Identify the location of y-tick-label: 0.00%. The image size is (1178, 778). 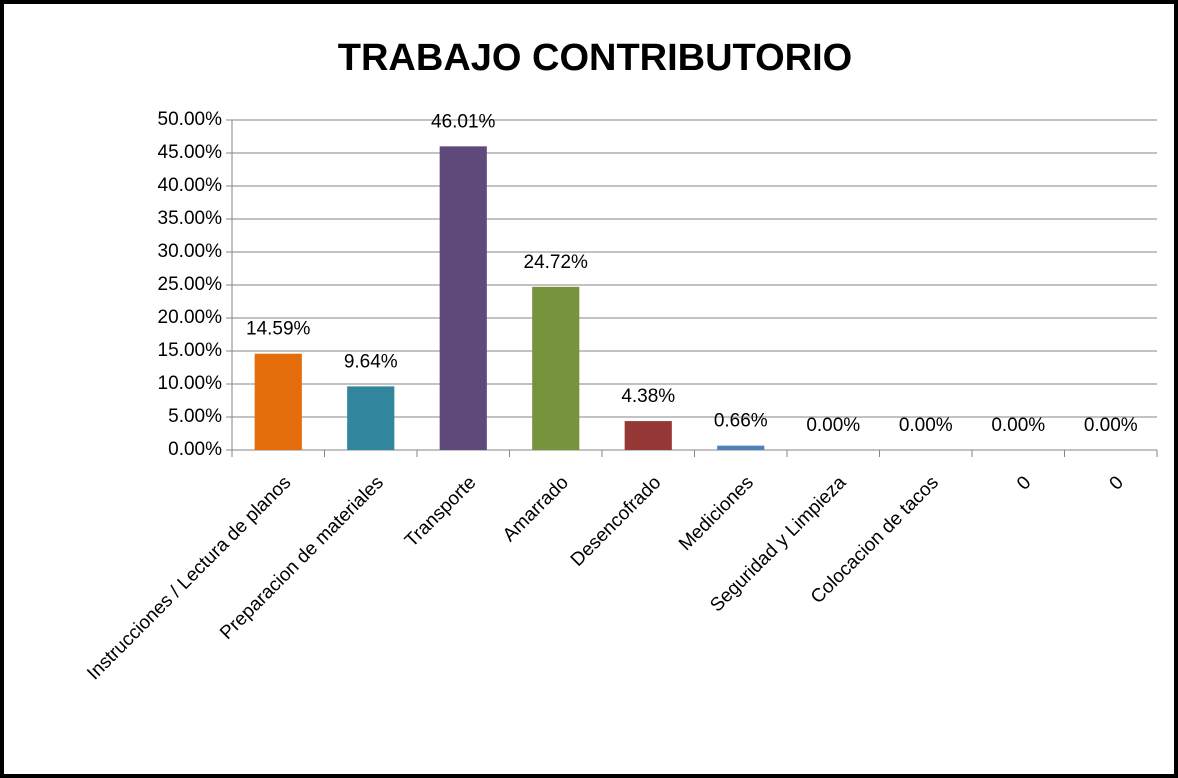
(195, 449).